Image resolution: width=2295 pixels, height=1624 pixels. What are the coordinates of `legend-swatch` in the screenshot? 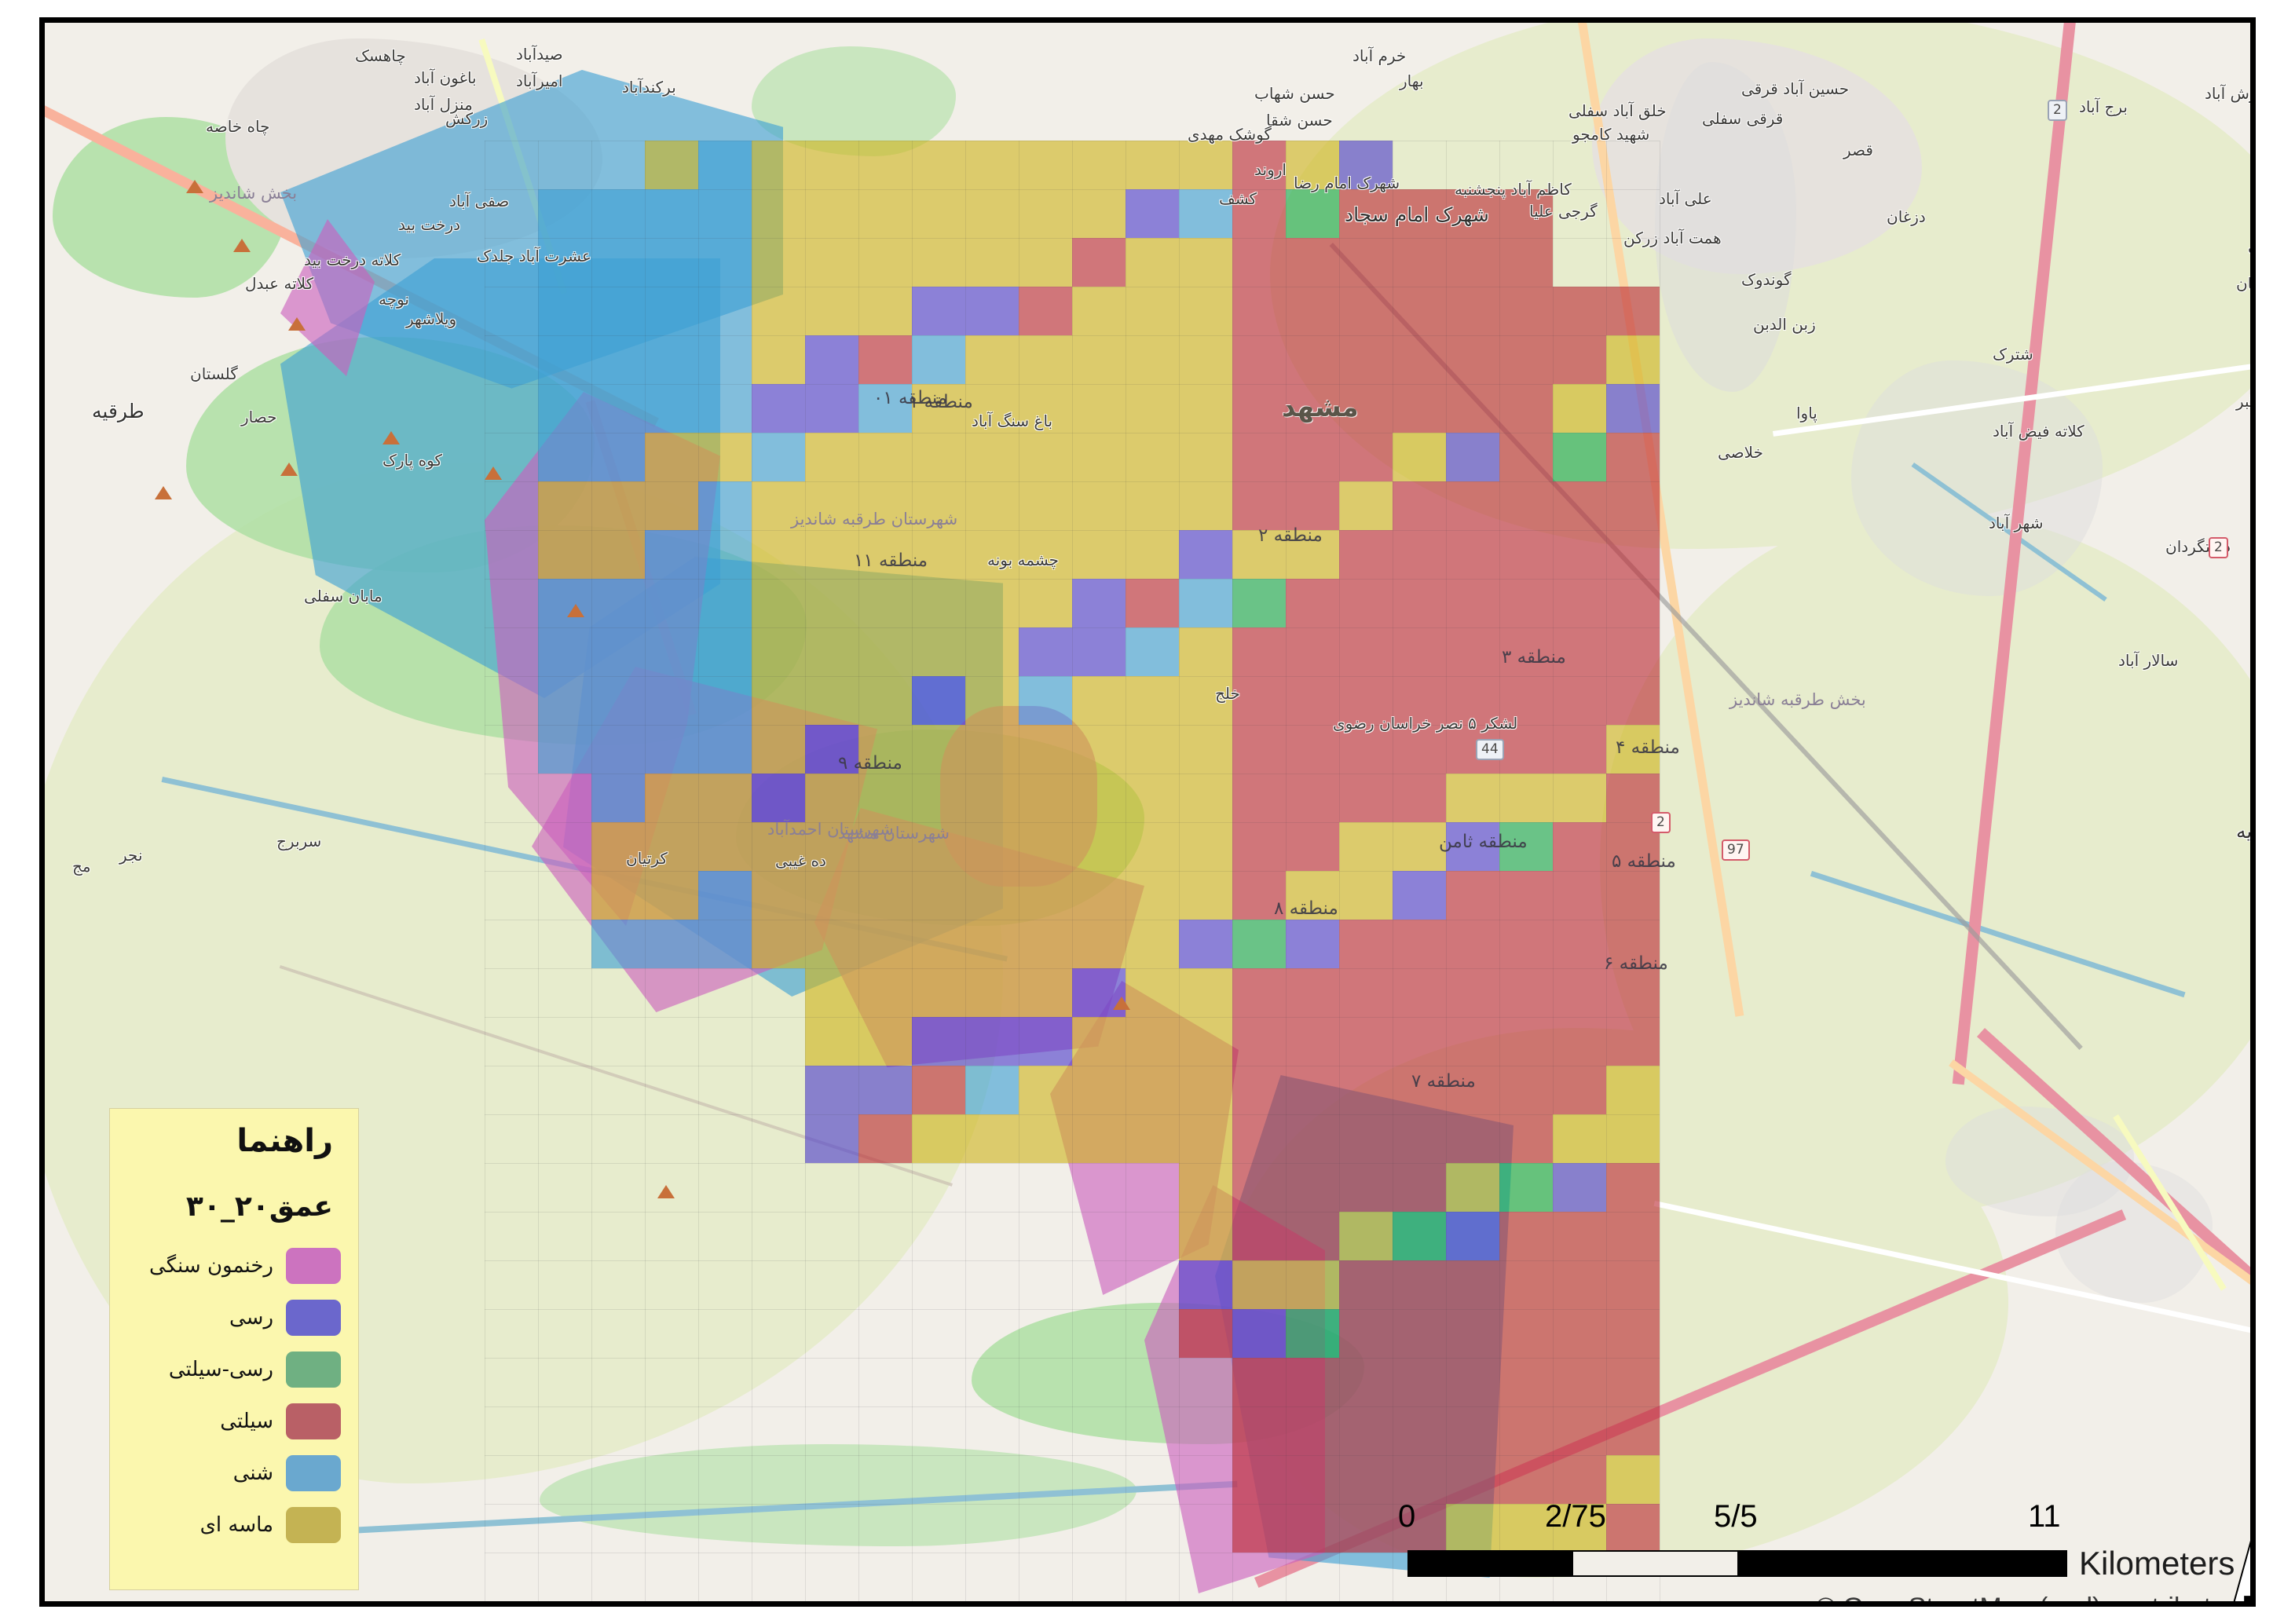 It's located at (313, 1473).